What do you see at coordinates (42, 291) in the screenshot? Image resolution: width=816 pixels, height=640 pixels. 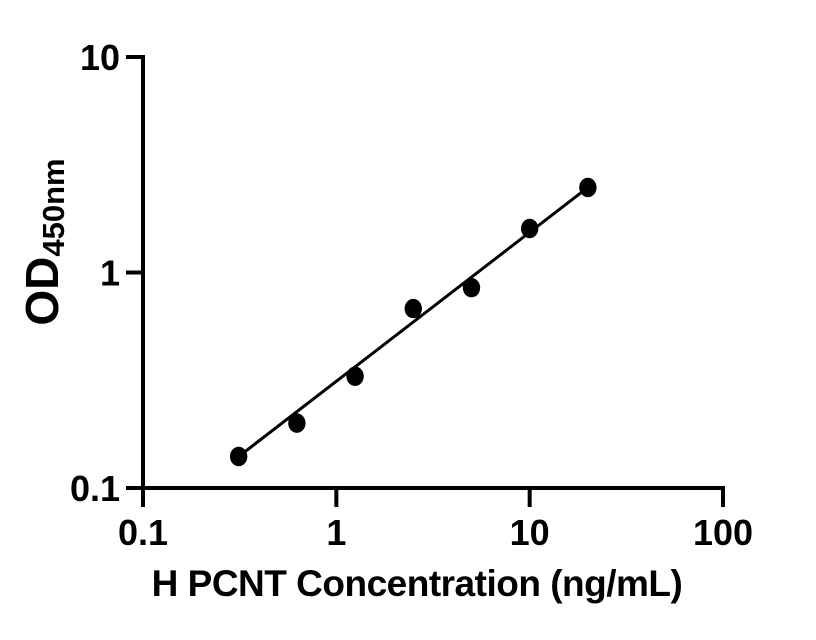 I see `y-axis-title-main: OD` at bounding box center [42, 291].